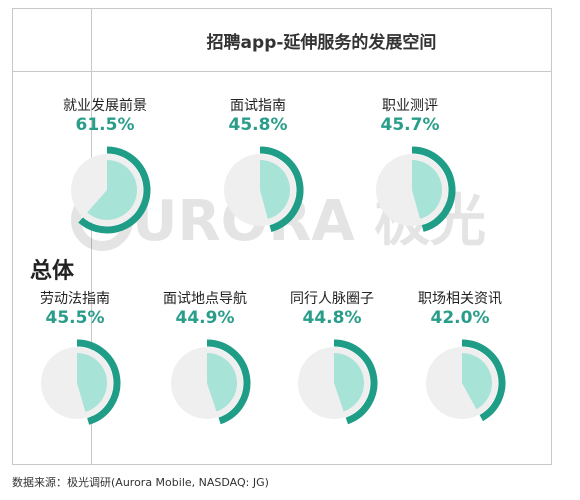 The image size is (580, 500). Describe the element at coordinates (410, 106) in the screenshot. I see `gauge-label: 职业测评` at that location.